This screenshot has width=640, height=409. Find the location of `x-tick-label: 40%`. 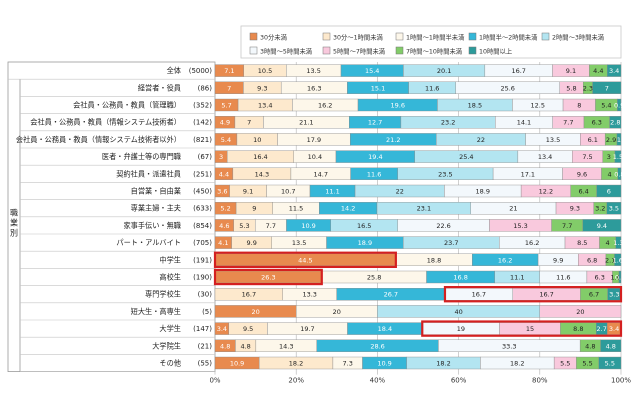

x-tick-label: 40% is located at coordinates (378, 381).